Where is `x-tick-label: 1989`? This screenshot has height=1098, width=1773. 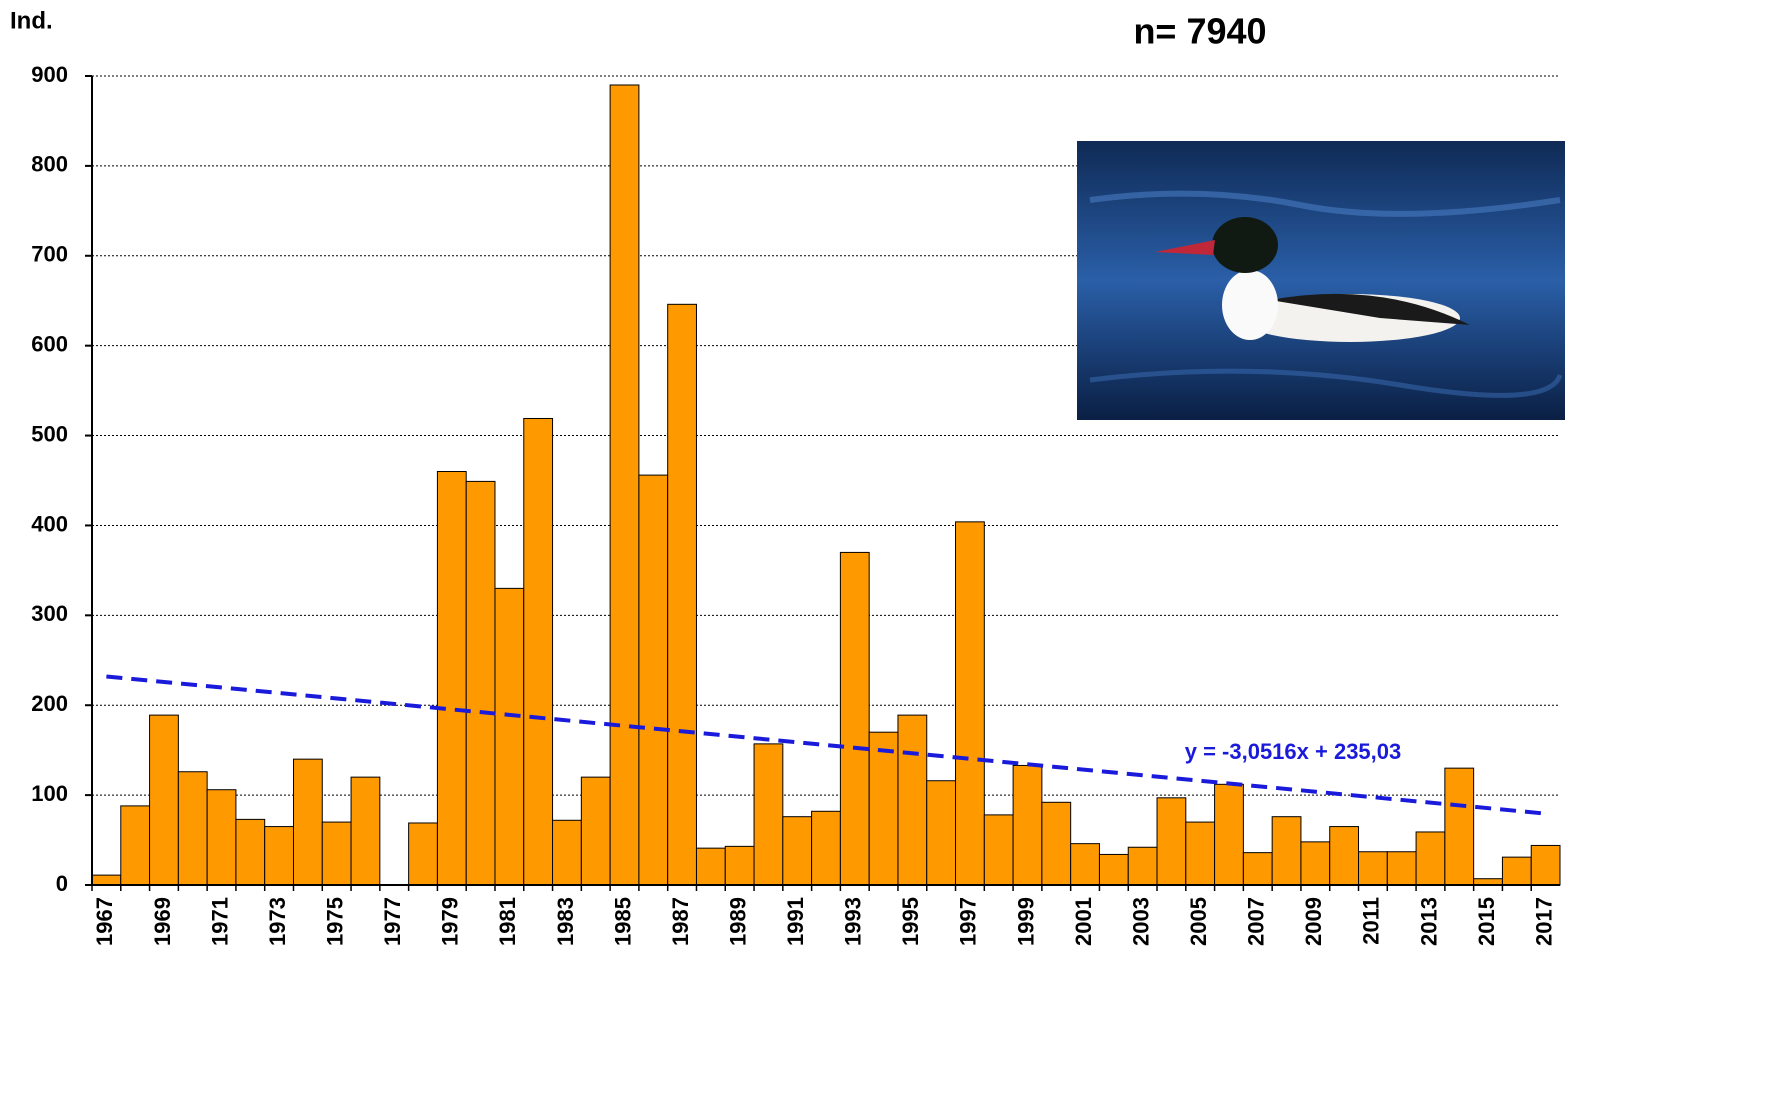
x-tick-label: 1989 is located at coordinates (737, 921).